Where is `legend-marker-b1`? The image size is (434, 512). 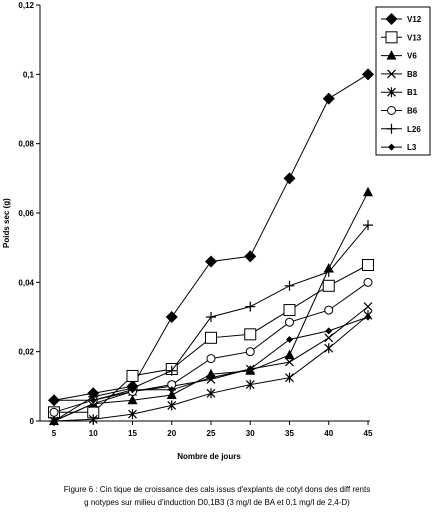 legend-marker-b1 is located at coordinates (391, 92).